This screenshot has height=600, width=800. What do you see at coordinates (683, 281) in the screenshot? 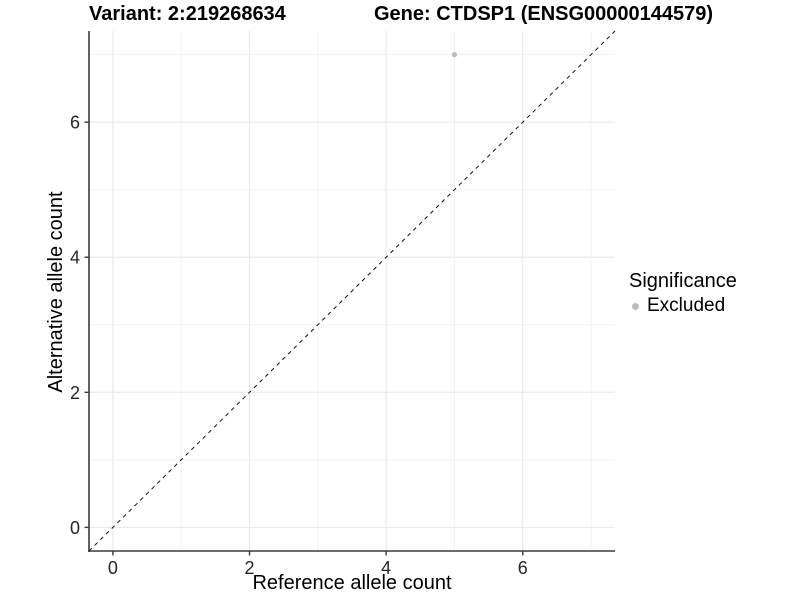
I see `legend-title: Significance` at bounding box center [683, 281].